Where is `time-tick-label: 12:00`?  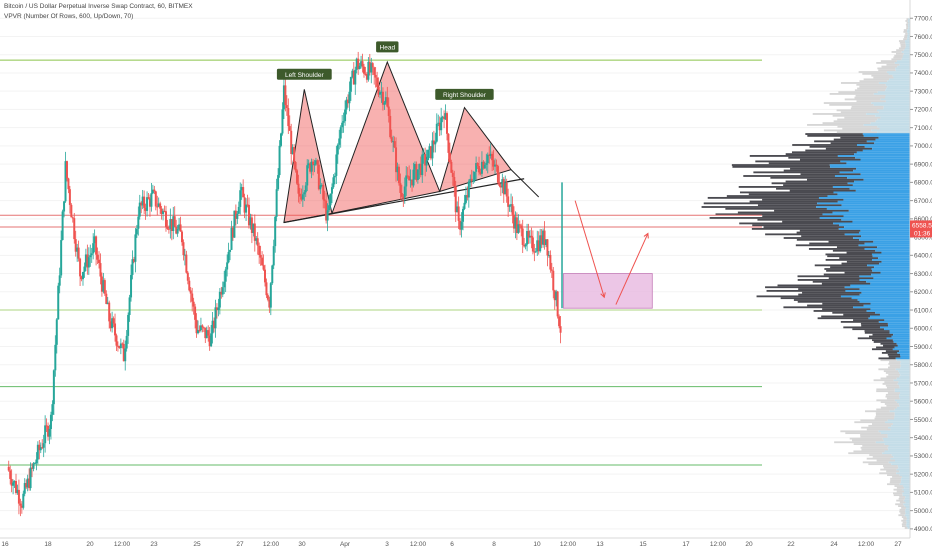
time-tick-label: 12:00 is located at coordinates (271, 544).